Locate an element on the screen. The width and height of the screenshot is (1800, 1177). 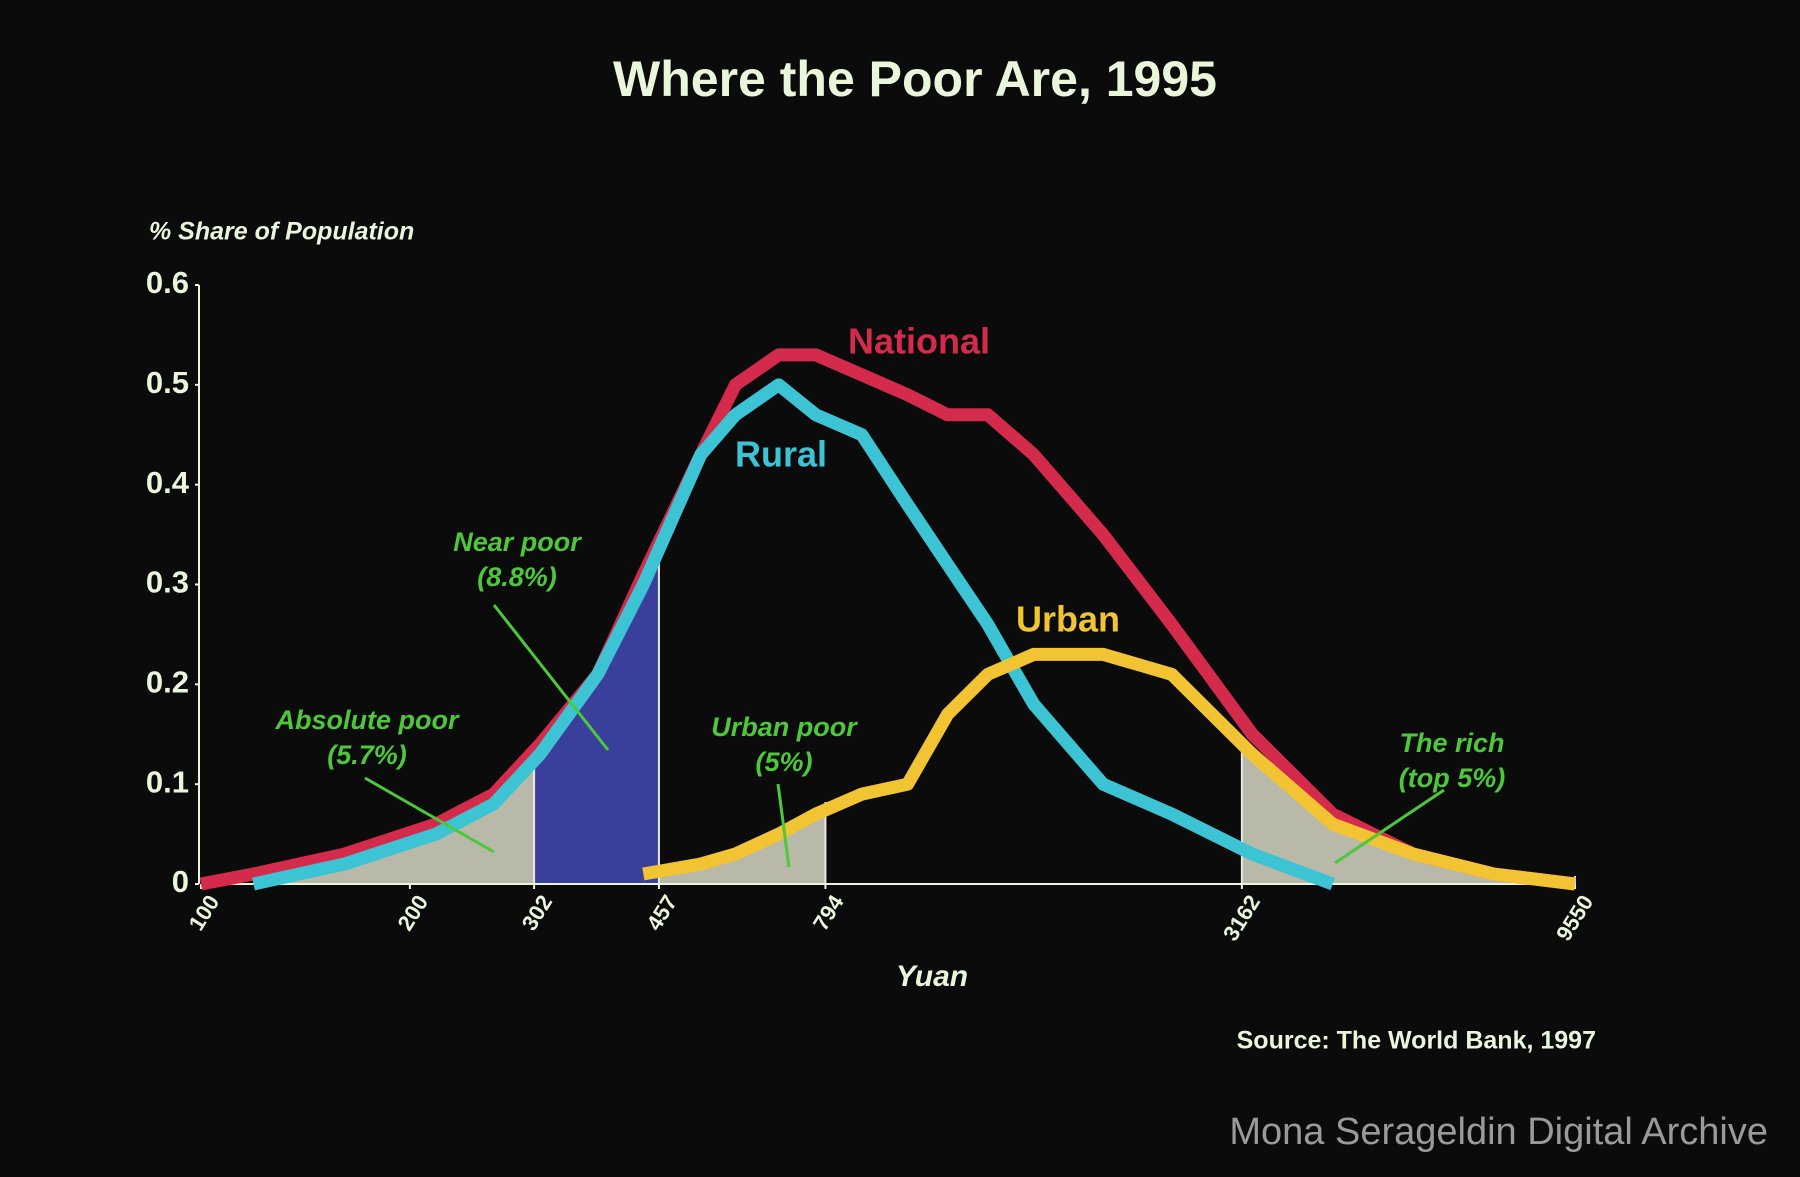
annotation-text: (5%) is located at coordinates (783, 762).